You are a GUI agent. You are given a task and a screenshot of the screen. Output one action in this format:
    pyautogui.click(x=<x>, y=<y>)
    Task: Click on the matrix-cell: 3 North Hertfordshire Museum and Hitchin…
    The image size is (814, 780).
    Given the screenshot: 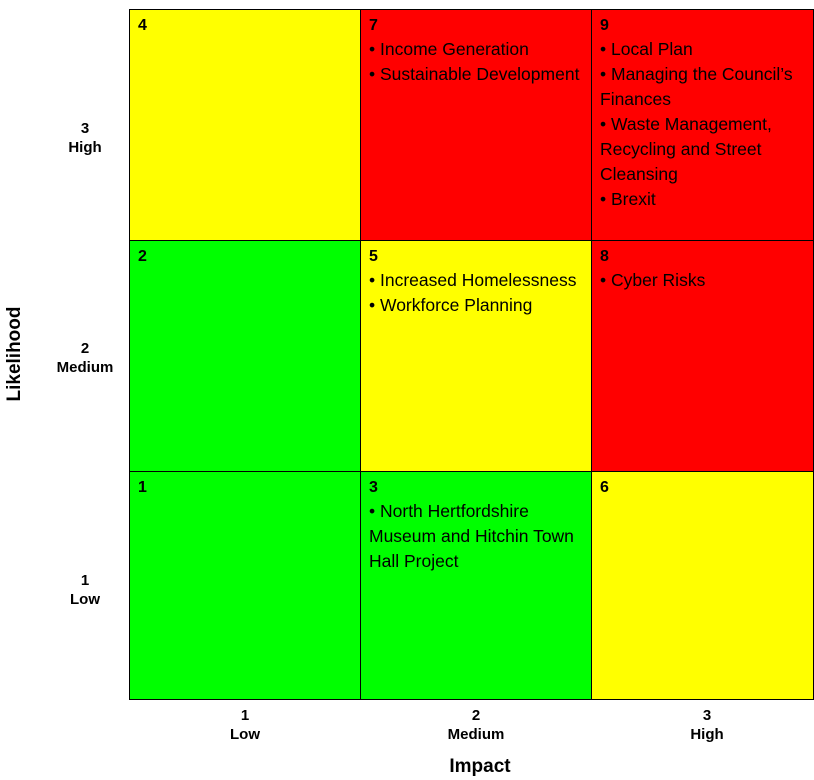 What is the action you would take?
    pyautogui.click(x=476, y=585)
    